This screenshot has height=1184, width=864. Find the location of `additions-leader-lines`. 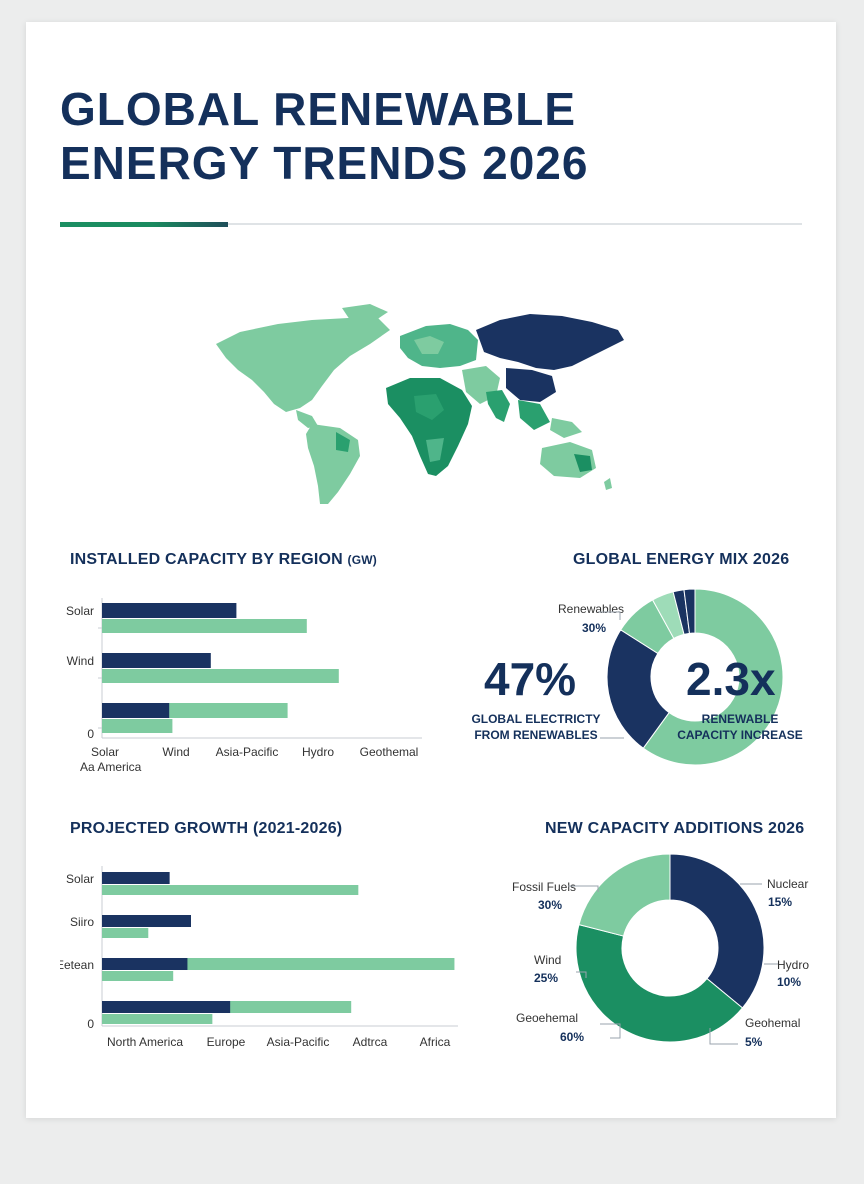

additions-leader-lines is located at coordinates (673, 964).